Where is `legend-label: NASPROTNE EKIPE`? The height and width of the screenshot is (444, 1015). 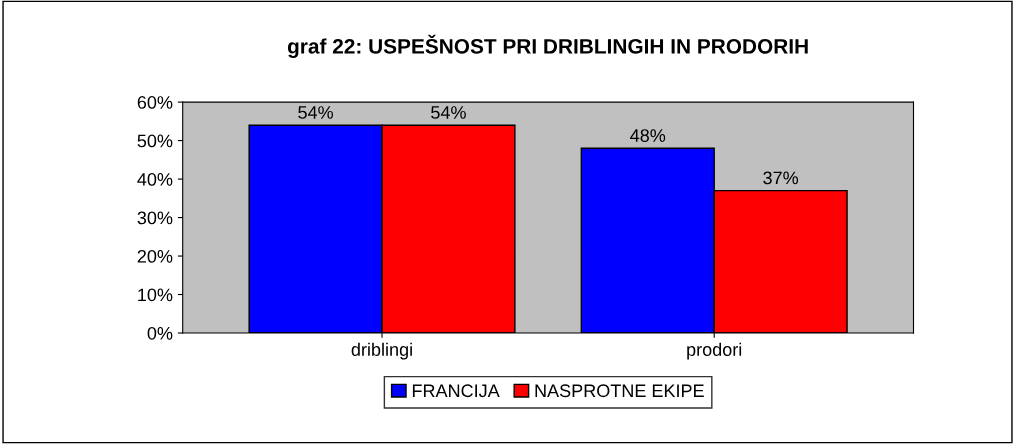
legend-label: NASPROTNE EKIPE is located at coordinates (619, 391).